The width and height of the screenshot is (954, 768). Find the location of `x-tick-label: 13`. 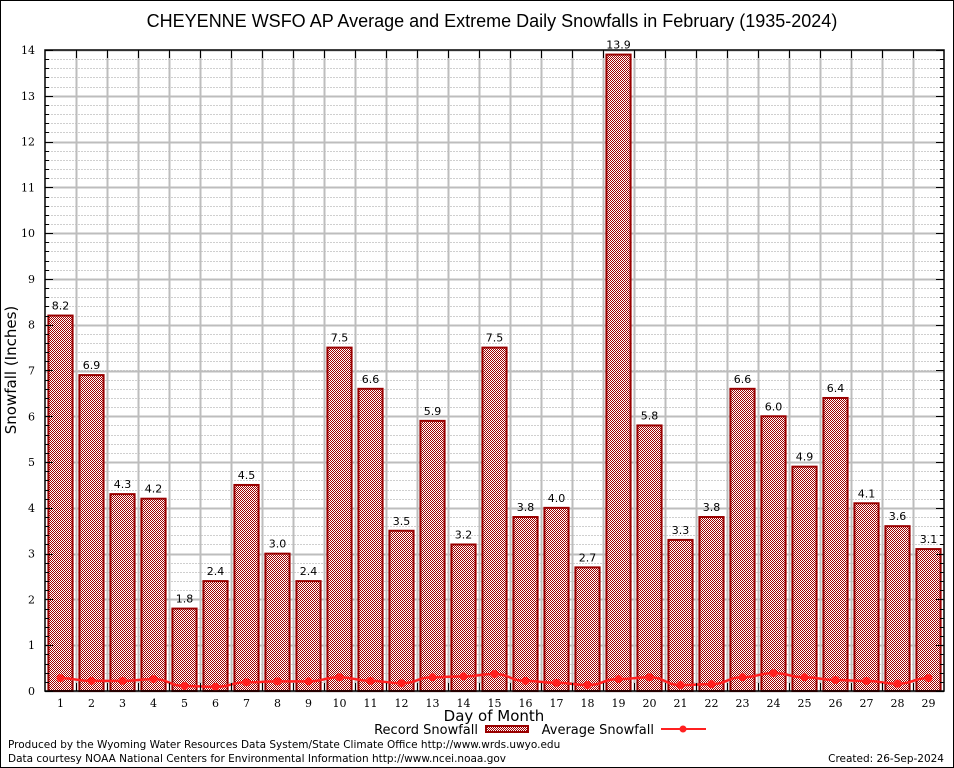

x-tick-label: 13 is located at coordinates (433, 703).